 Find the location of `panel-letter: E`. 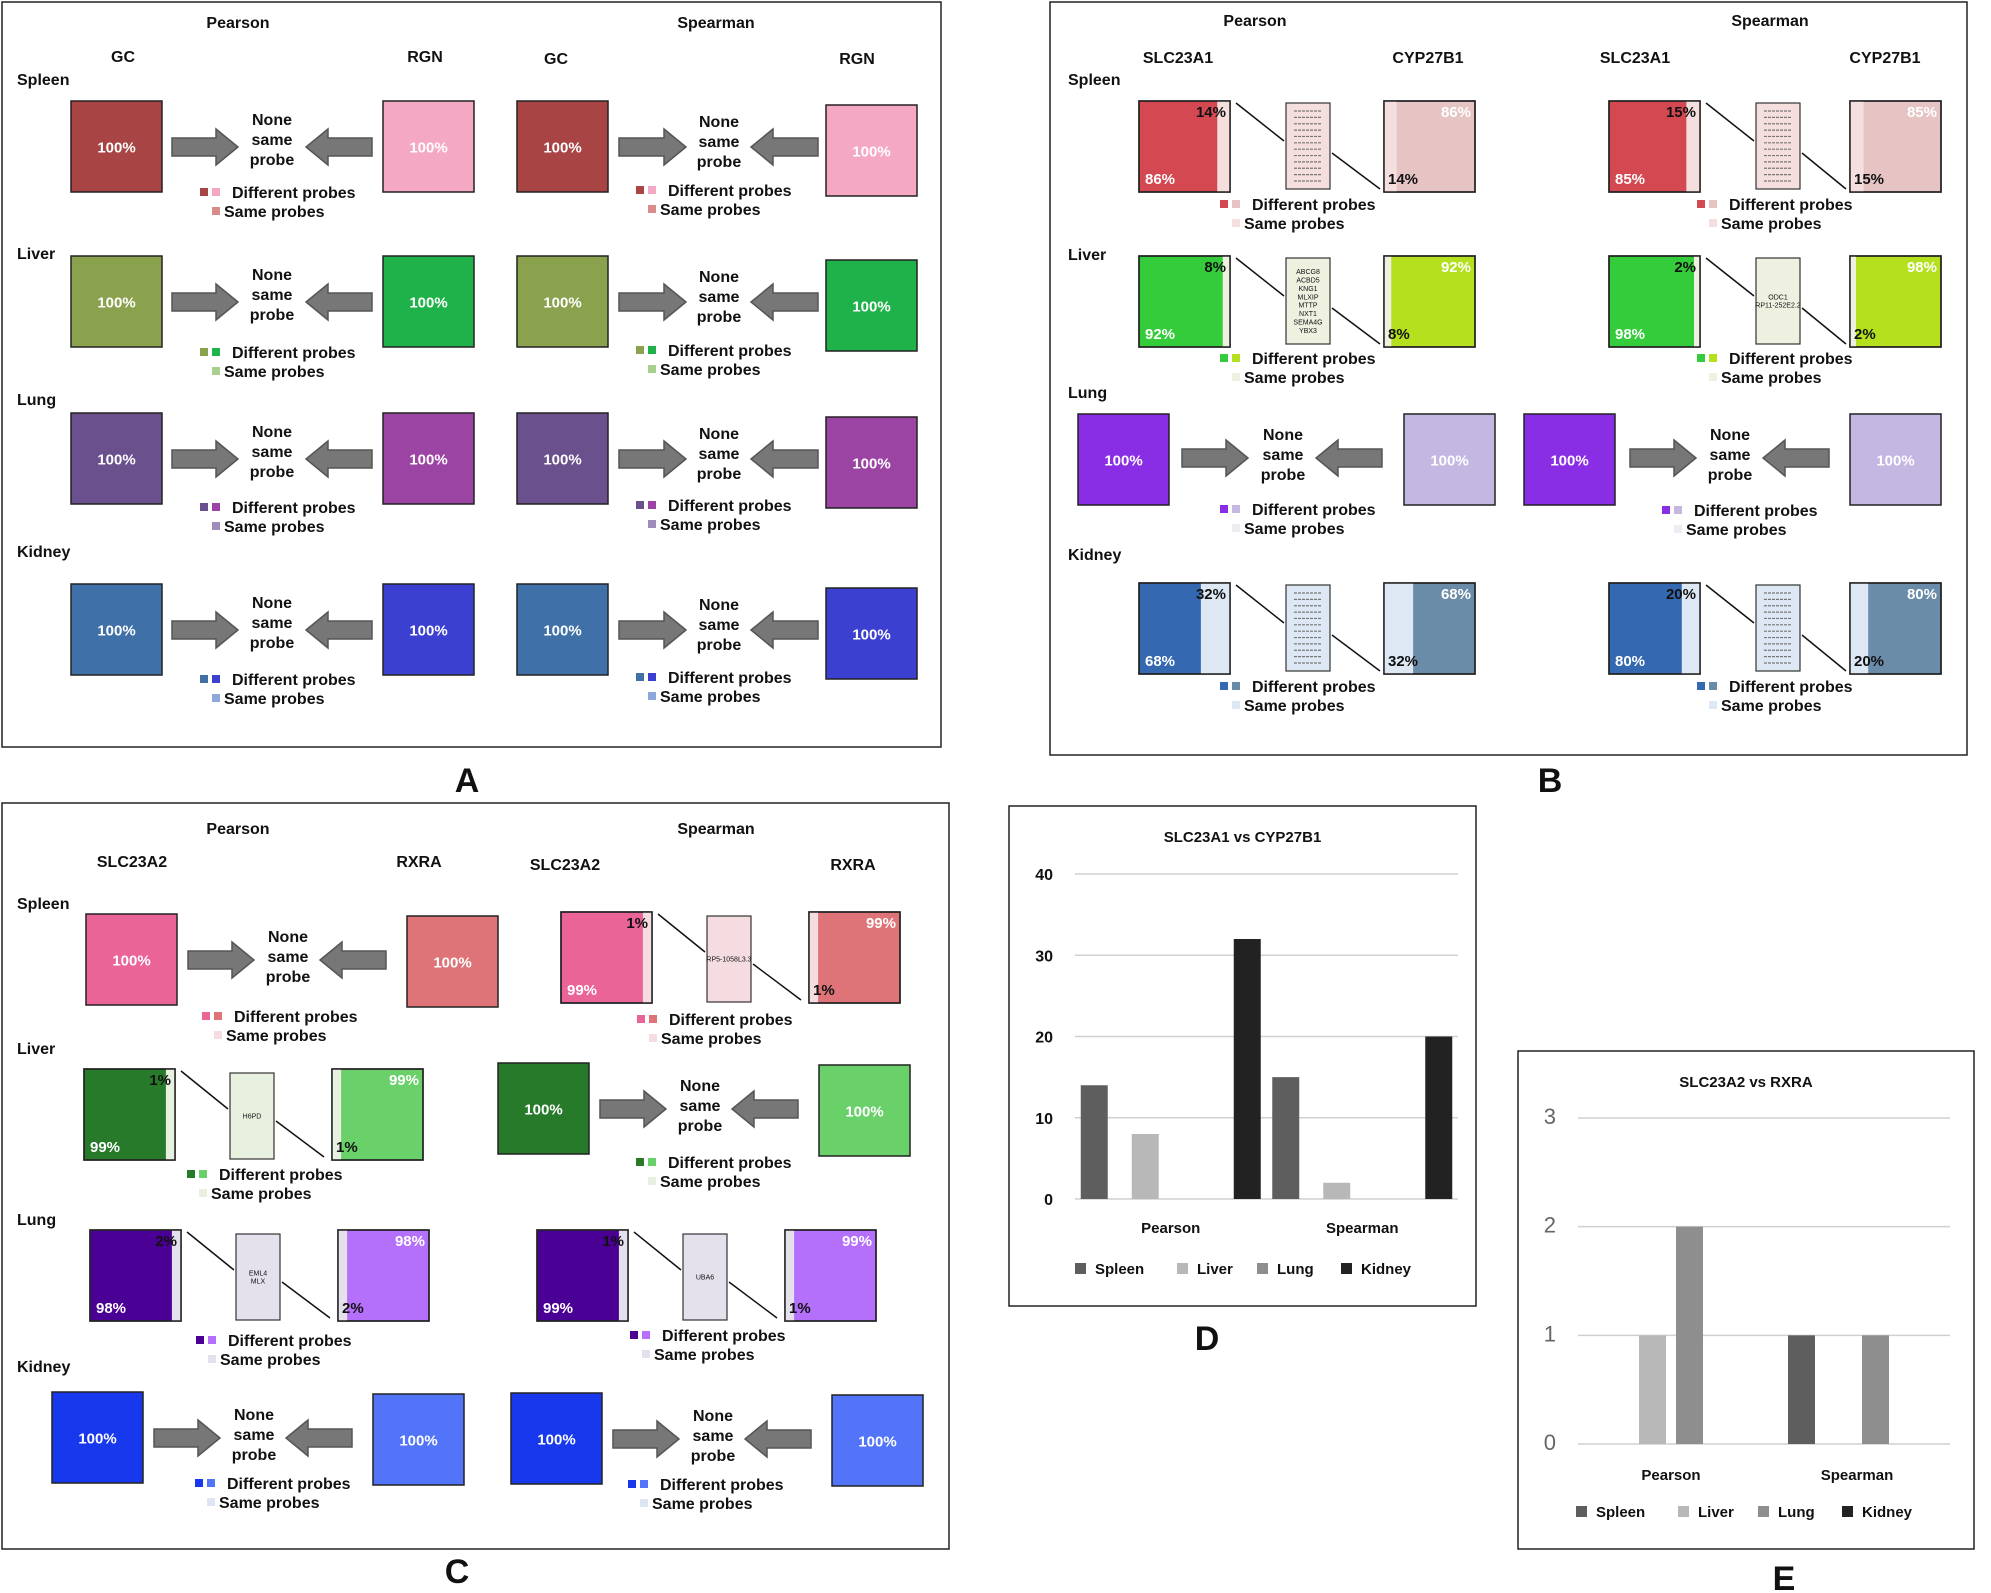

panel-letter: E is located at coordinates (1784, 1576).